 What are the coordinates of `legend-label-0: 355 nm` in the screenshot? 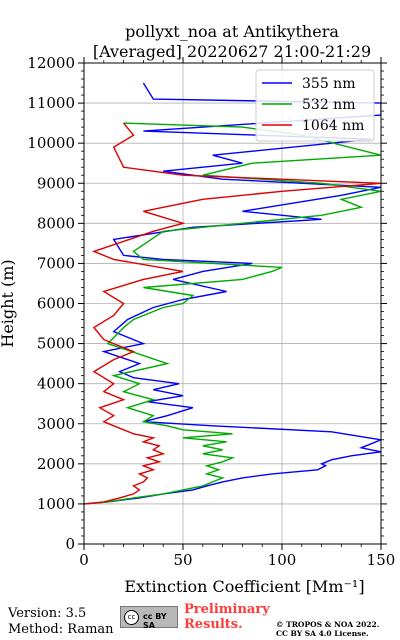 It's located at (328, 84).